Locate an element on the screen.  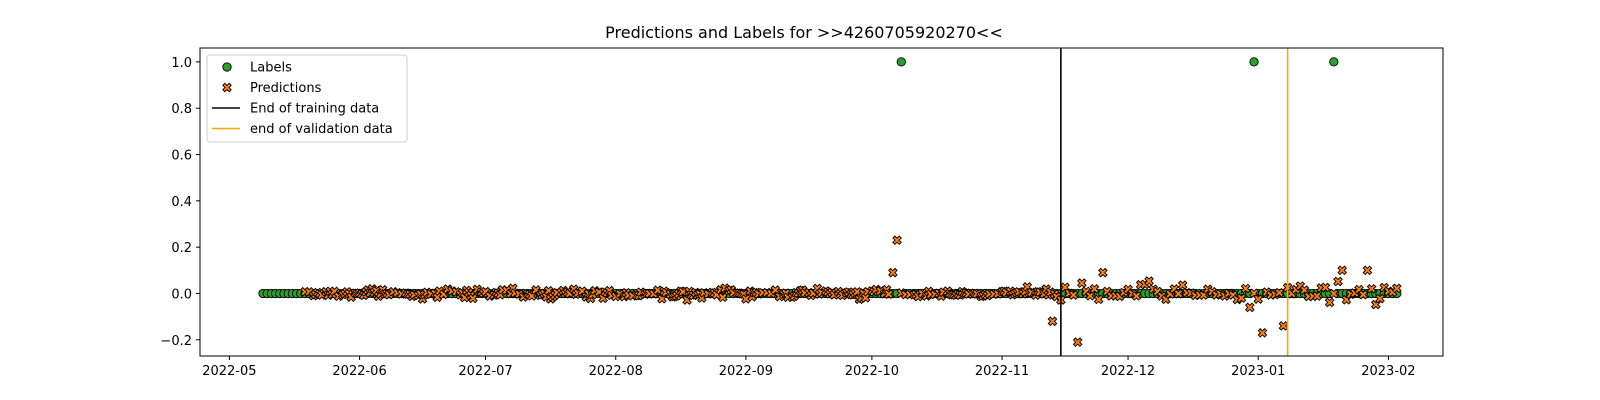
x-tick-label: 2022-05 is located at coordinates (229, 371).